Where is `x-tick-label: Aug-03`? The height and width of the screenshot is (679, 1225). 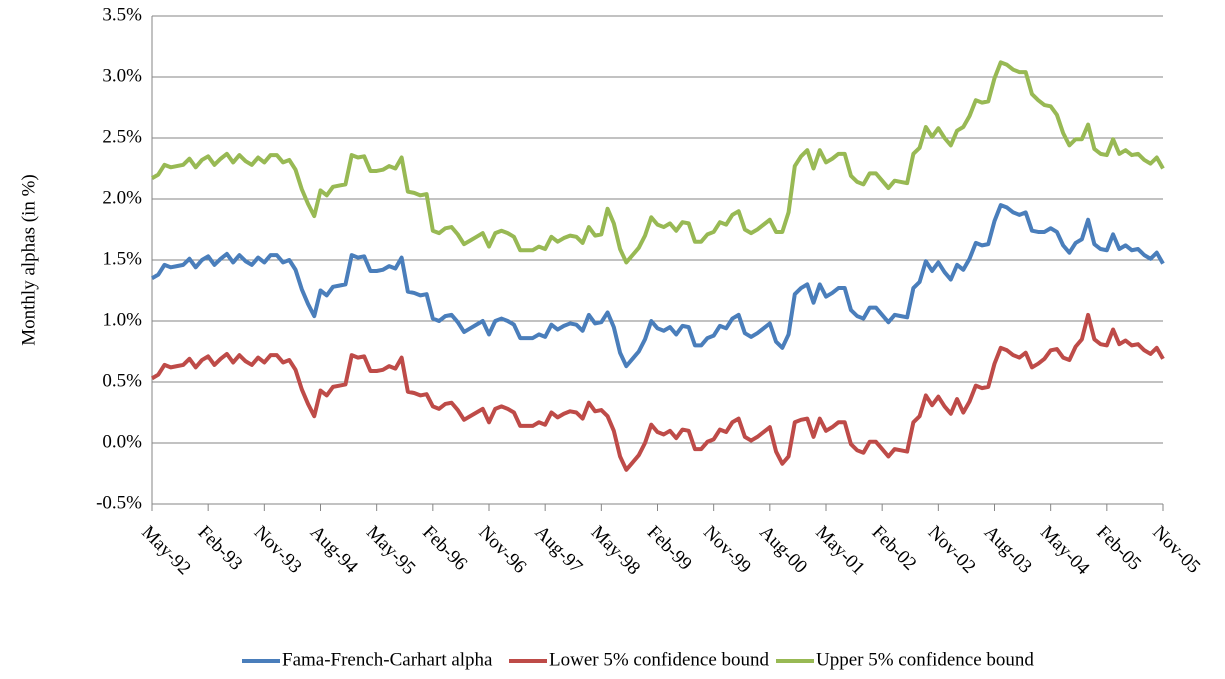 x-tick-label: Aug-03 is located at coordinates (1008, 550).